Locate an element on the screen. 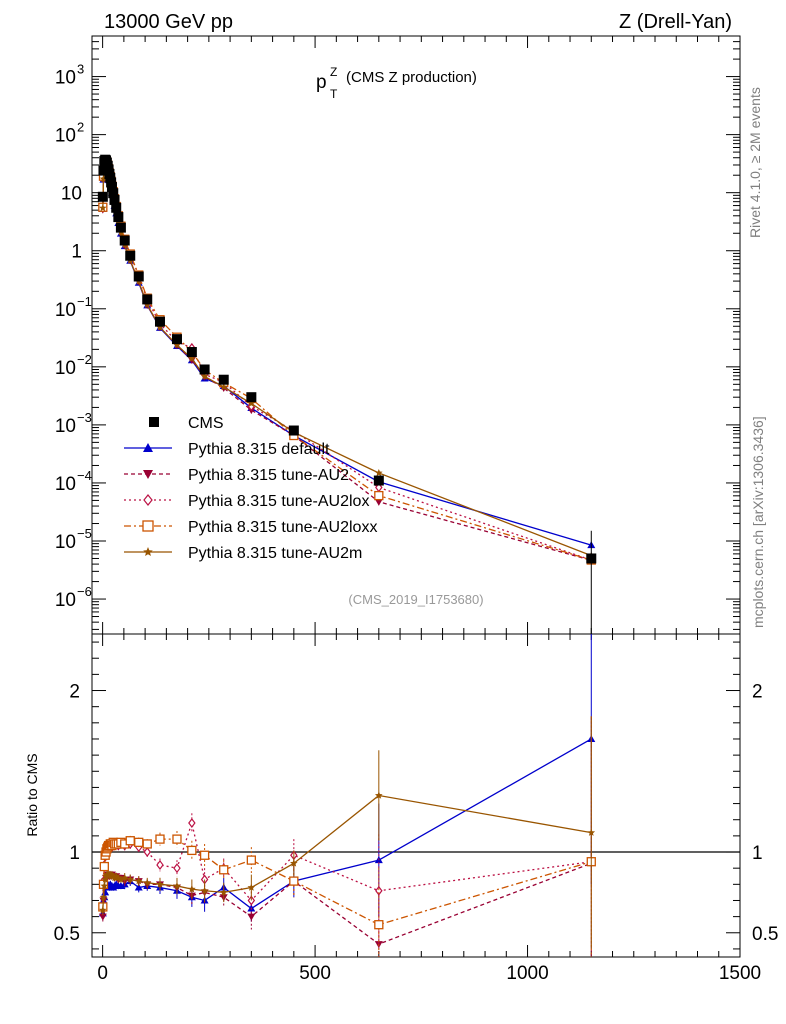 This screenshot has height=1024, width=786. header-right-label: Z (Drell-Yan) is located at coordinates (675, 22).